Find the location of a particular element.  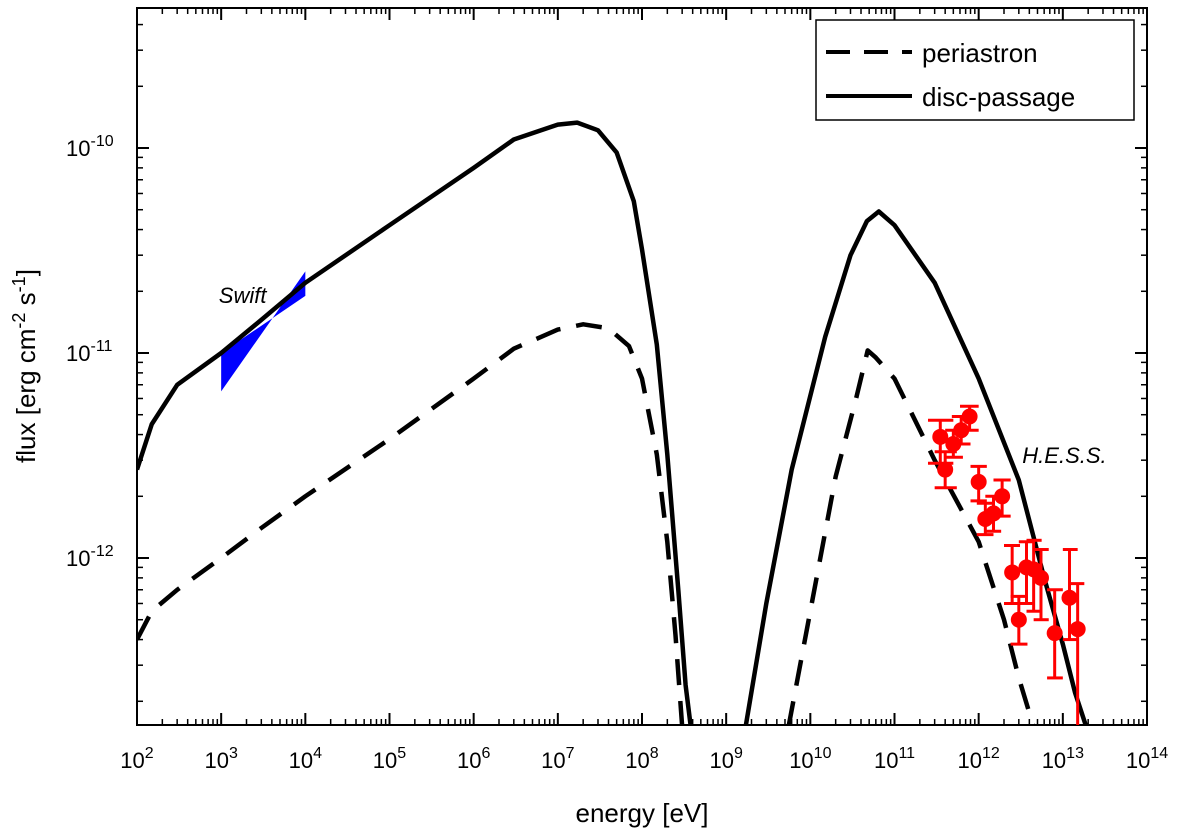

x-tick-label: 10¹⁴ is located at coordinates (1147, 759).